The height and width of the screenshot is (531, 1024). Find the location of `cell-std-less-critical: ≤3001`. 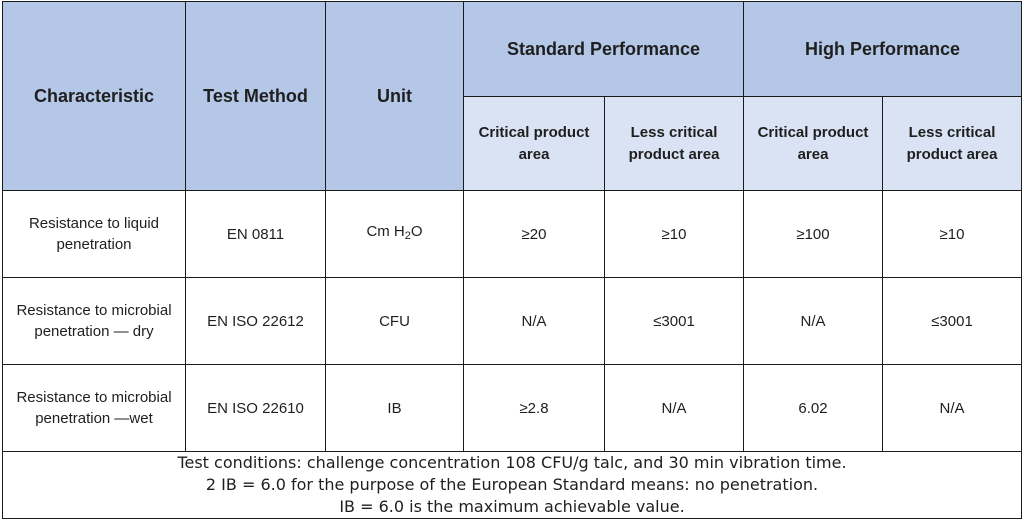

cell-std-less-critical: ≤3001 is located at coordinates (674, 321).